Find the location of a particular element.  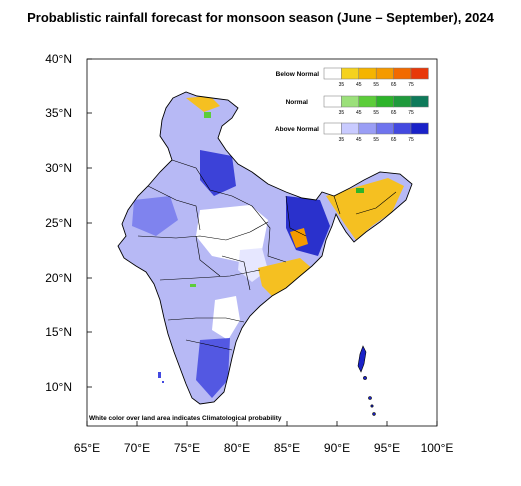

legend-above-normal: Above Normal 35 45 55 65 75 is located at coordinates (352, 132).